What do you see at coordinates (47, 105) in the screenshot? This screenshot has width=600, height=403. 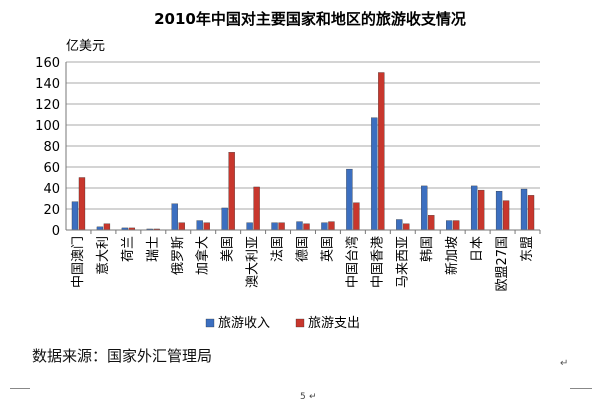 I see `y-tick-label: 120` at bounding box center [47, 105].